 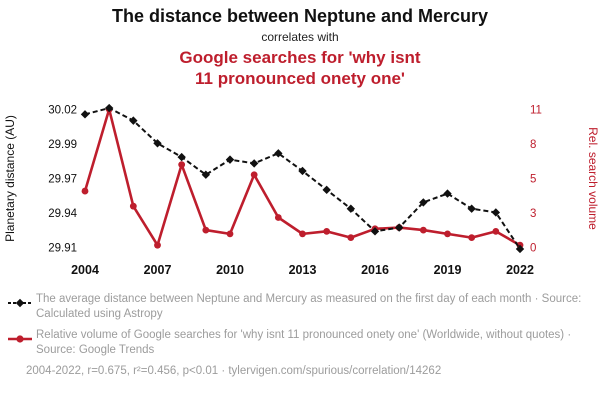 What do you see at coordinates (20, 302) in the screenshot?
I see `black-diamond-dashed-icon` at bounding box center [20, 302].